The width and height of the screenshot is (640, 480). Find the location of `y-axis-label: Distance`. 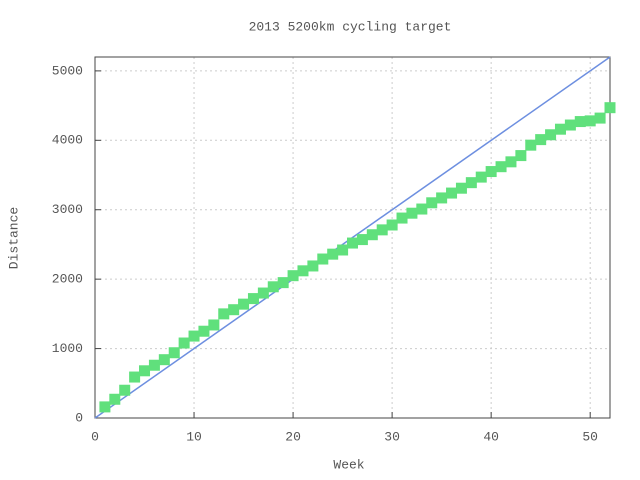

y-axis-label: Distance is located at coordinates (13, 238).